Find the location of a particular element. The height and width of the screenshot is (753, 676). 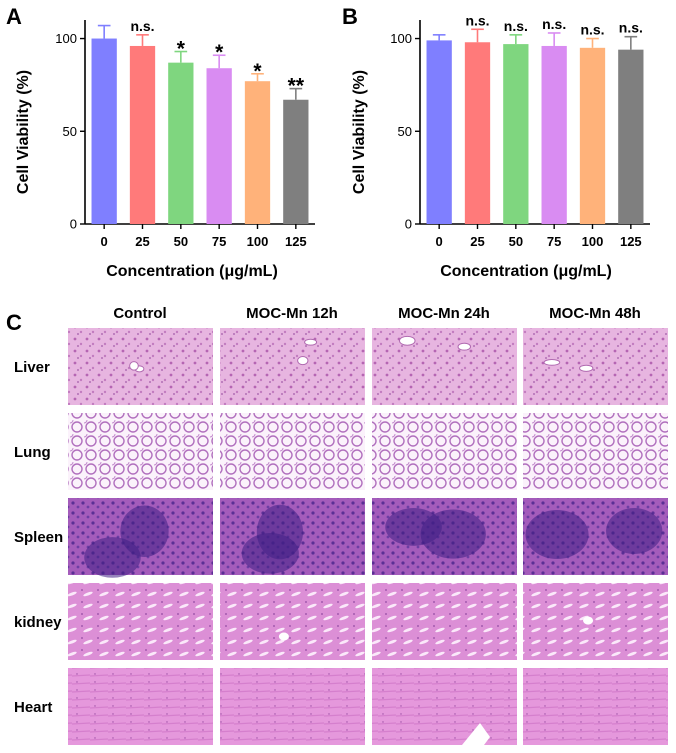

chart-b-ylabel: Cell Viability (%) is located at coordinates (359, 132).